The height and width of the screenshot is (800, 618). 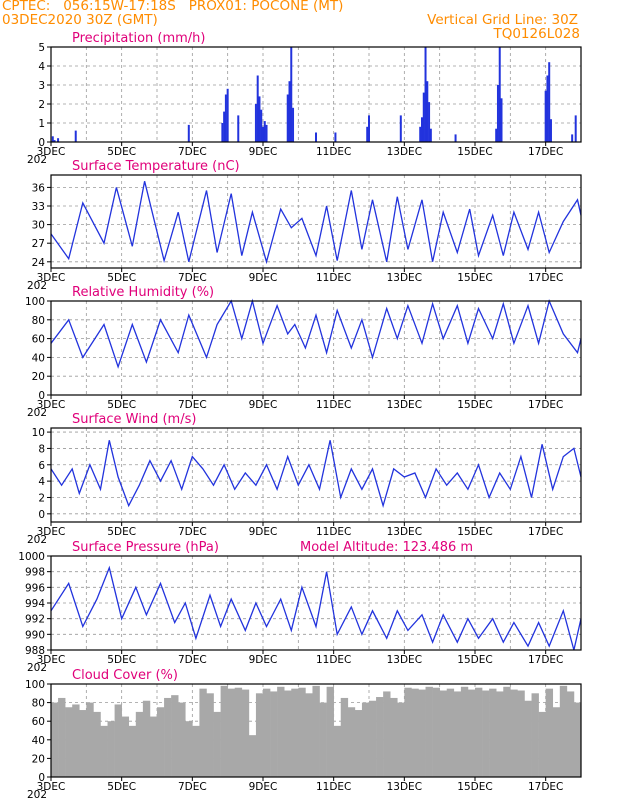 I want to click on y-tick-label: 60, so click(x=38, y=340).